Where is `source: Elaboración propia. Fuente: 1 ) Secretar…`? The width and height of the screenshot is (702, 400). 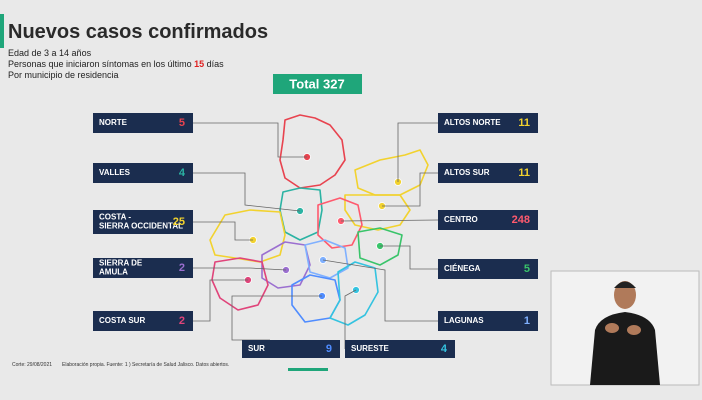 source: Elaboración propia. Fuente: 1 ) Secretar… is located at coordinates (145, 365).